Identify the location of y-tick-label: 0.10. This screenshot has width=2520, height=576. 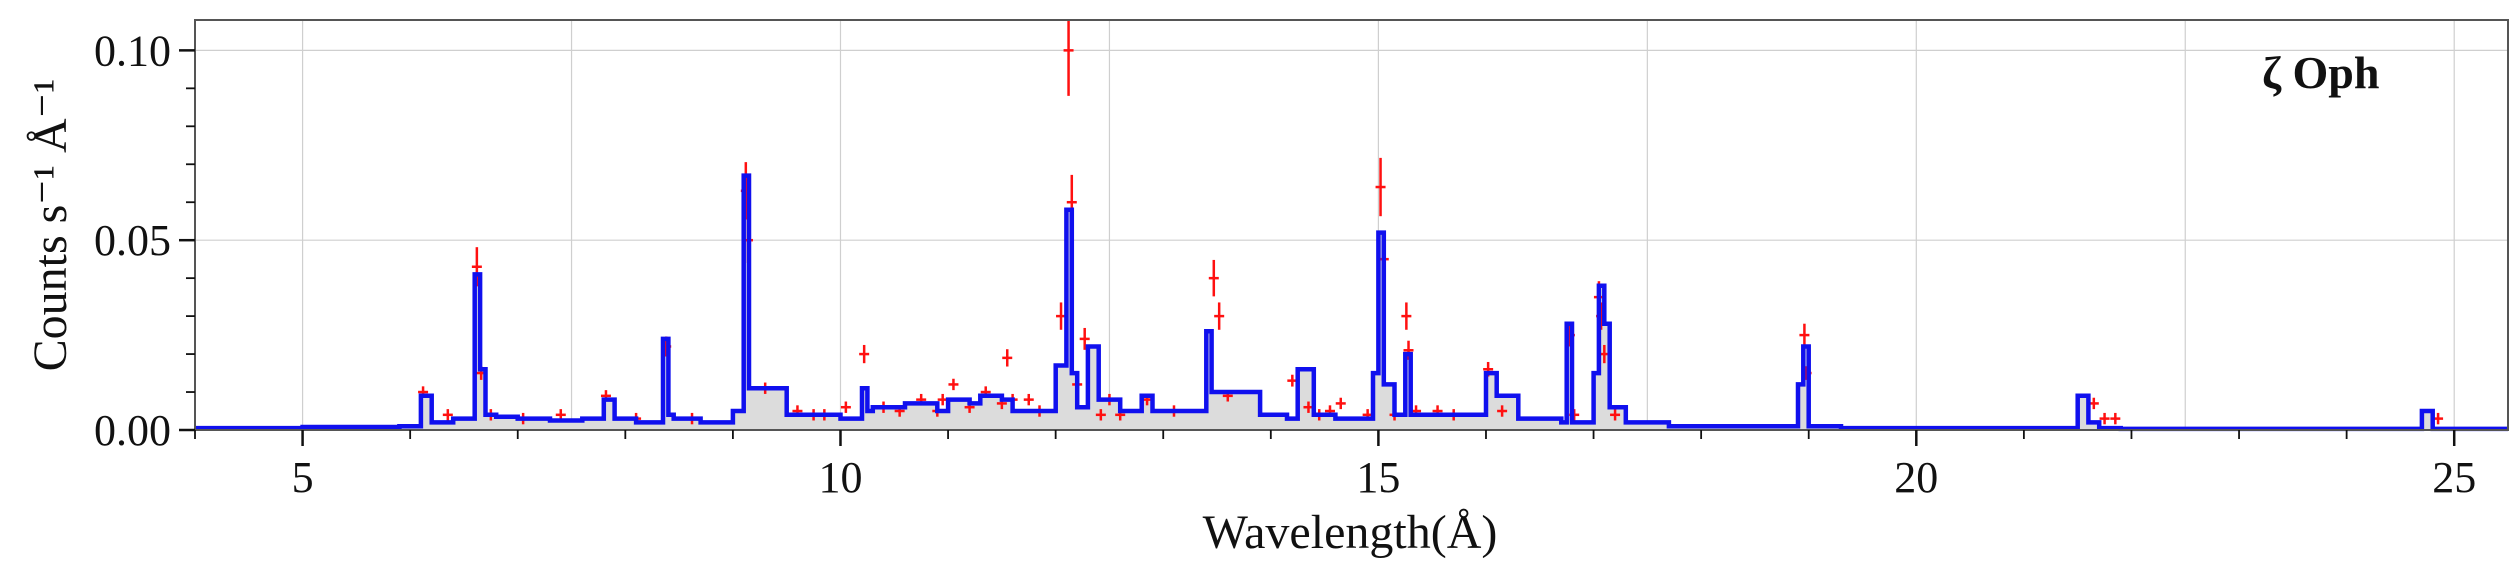
(132, 50).